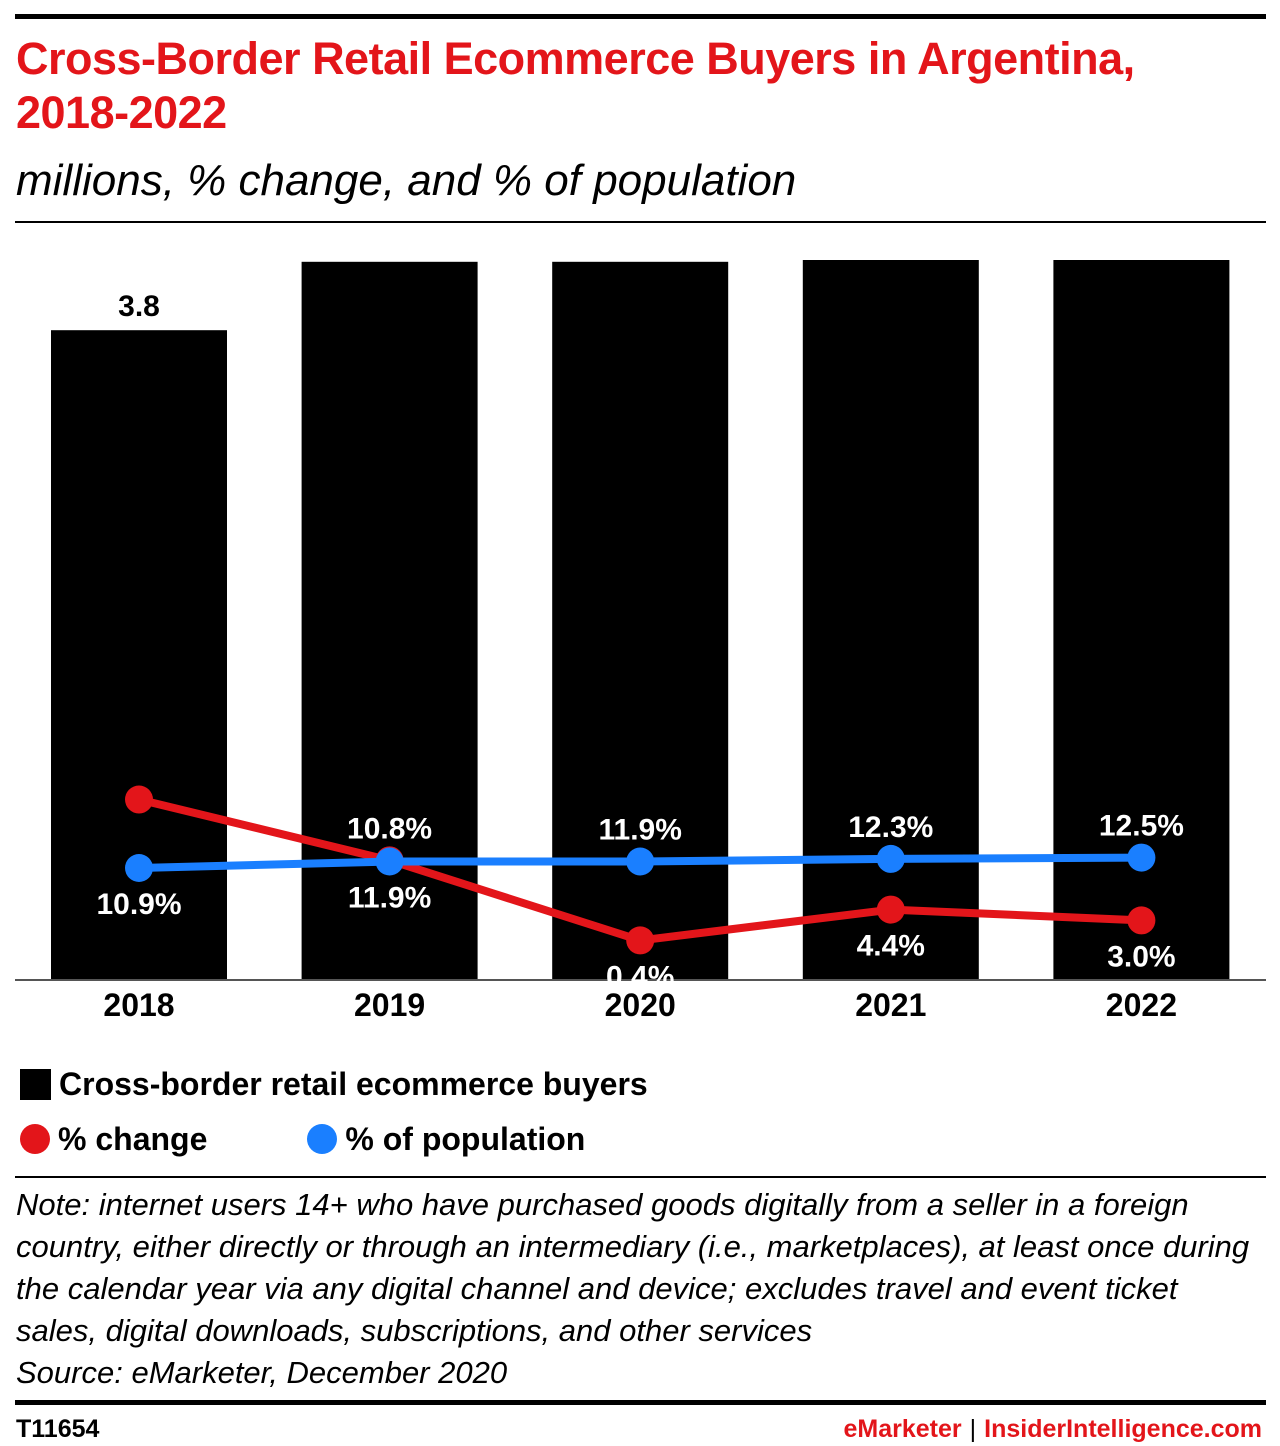  What do you see at coordinates (389, 828) in the screenshot?
I see `change-value-label-2019: 10.8%` at bounding box center [389, 828].